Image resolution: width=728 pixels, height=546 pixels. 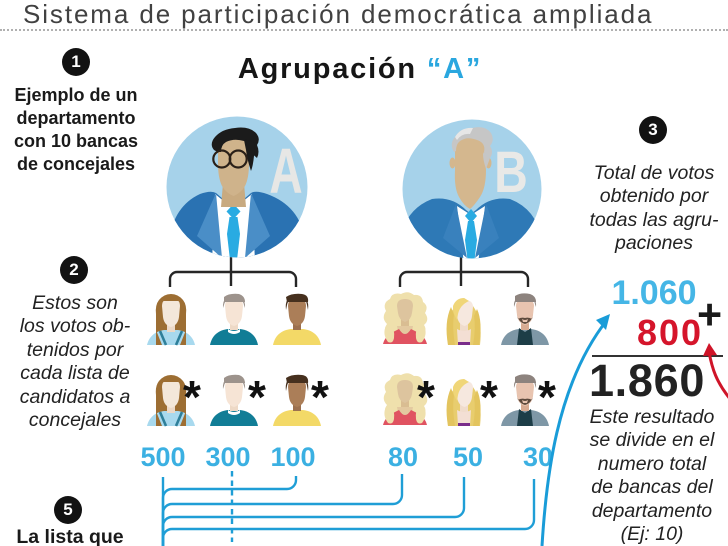 What do you see at coordinates (511, 172) in the screenshot?
I see `svg-text: B` at bounding box center [511, 172].